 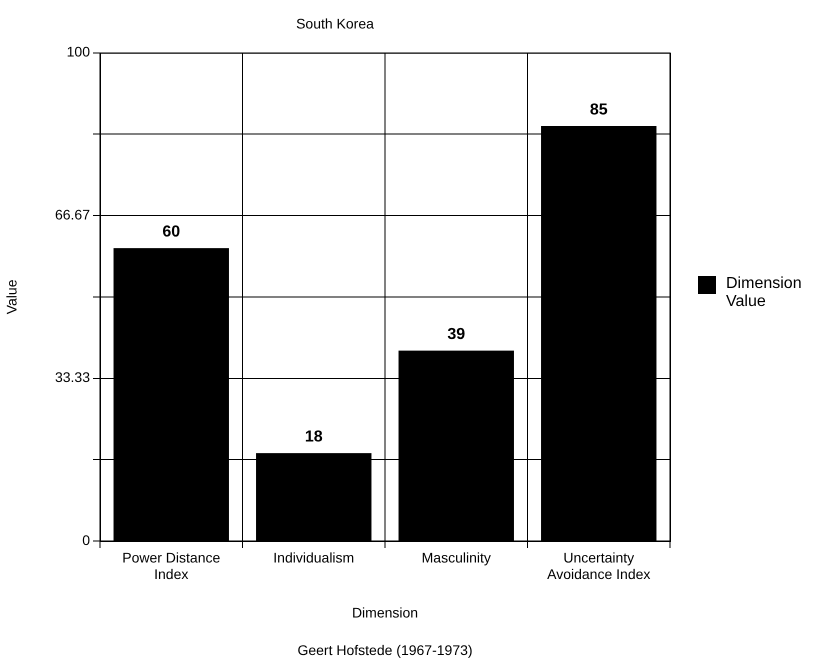 What do you see at coordinates (313, 557) in the screenshot?
I see `x-tick-label: Individualism` at bounding box center [313, 557].